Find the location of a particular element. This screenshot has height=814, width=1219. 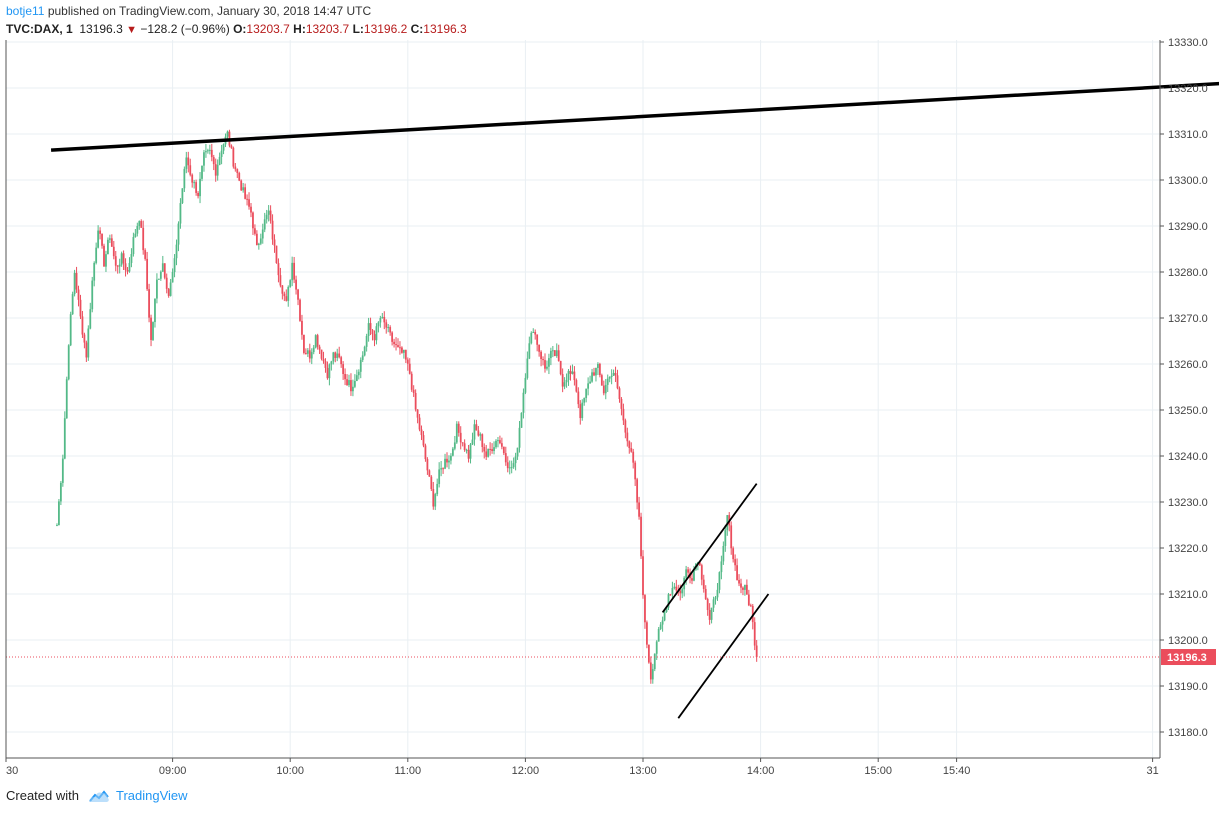

x-tick-label: 15:00 is located at coordinates (878, 771).